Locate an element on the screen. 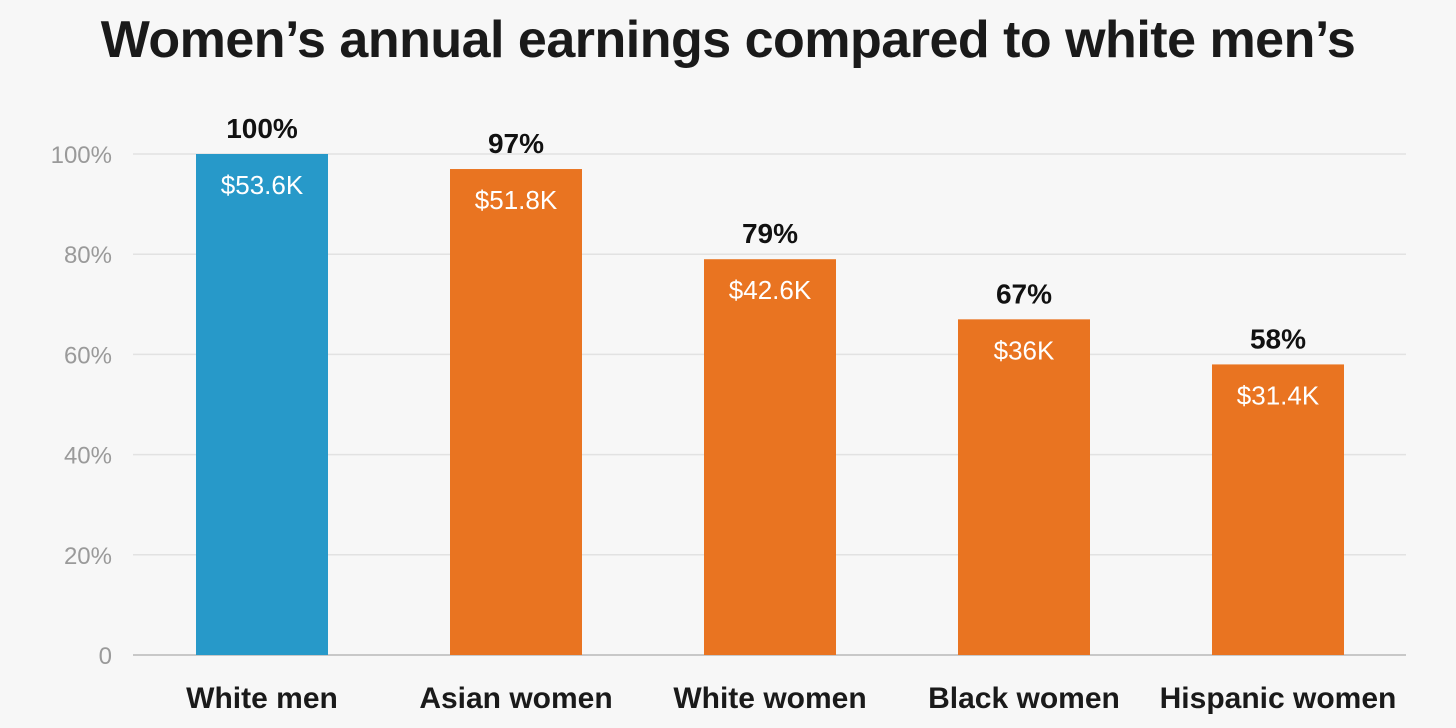 The height and width of the screenshot is (728, 1456). bar-earnings-label: $53.6K is located at coordinates (262, 185).